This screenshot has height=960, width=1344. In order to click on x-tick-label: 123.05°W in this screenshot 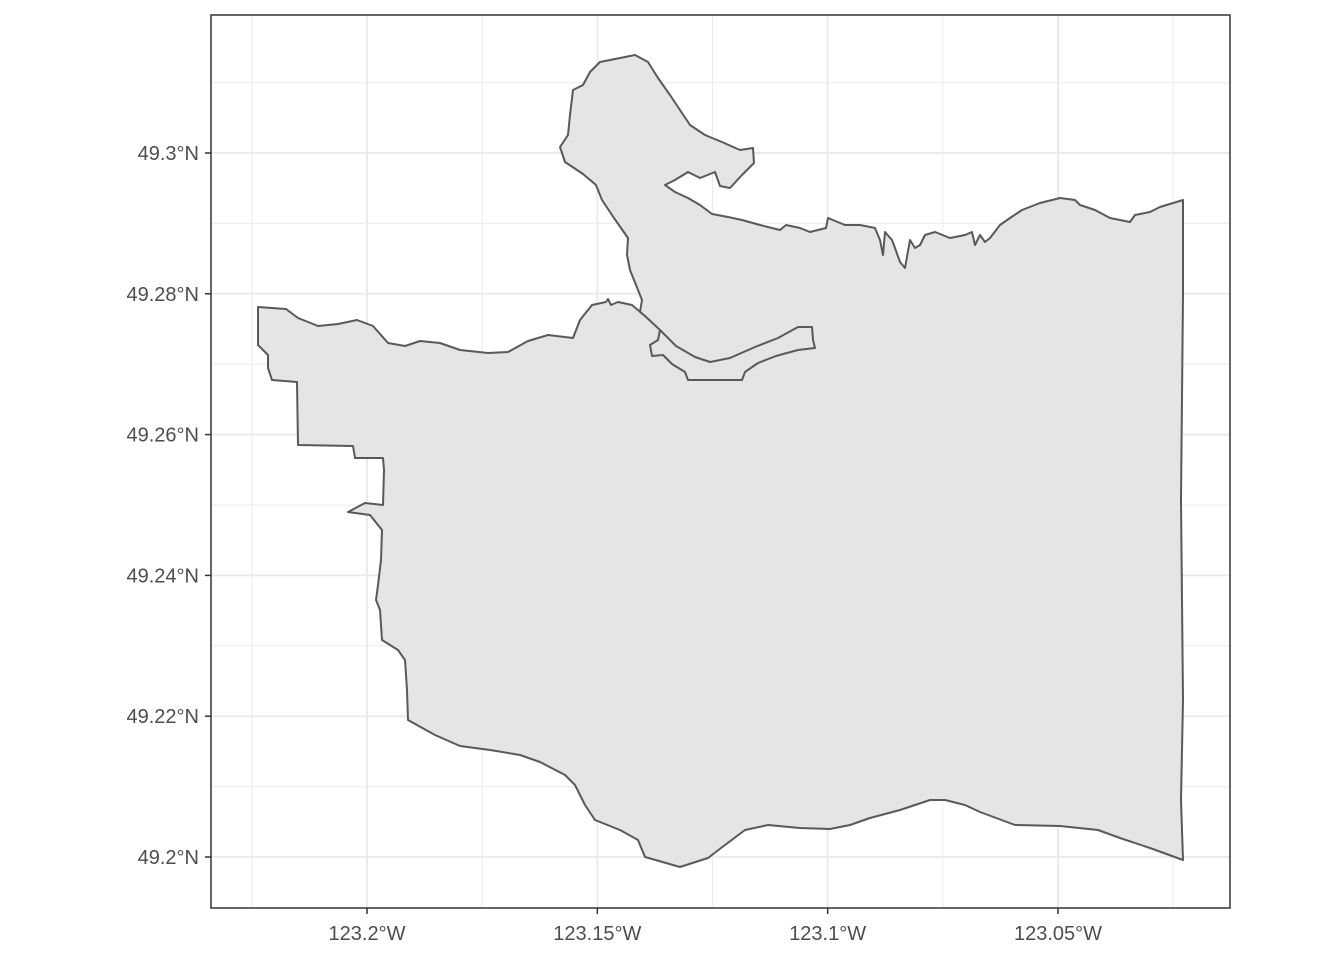, I will do `click(1058, 934)`.